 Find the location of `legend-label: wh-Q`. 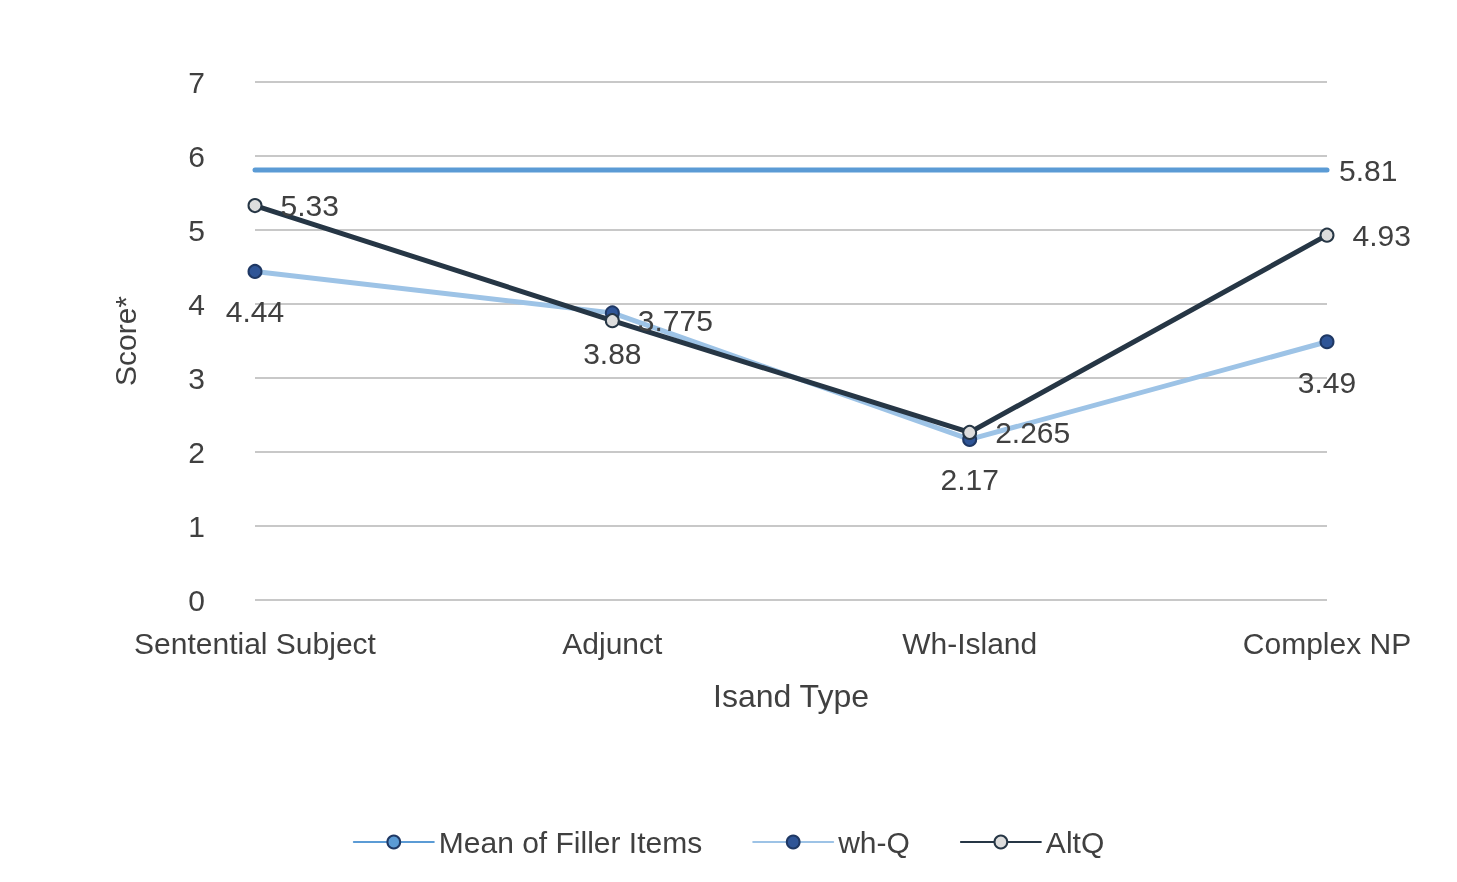

legend-label: wh-Q is located at coordinates (873, 842).